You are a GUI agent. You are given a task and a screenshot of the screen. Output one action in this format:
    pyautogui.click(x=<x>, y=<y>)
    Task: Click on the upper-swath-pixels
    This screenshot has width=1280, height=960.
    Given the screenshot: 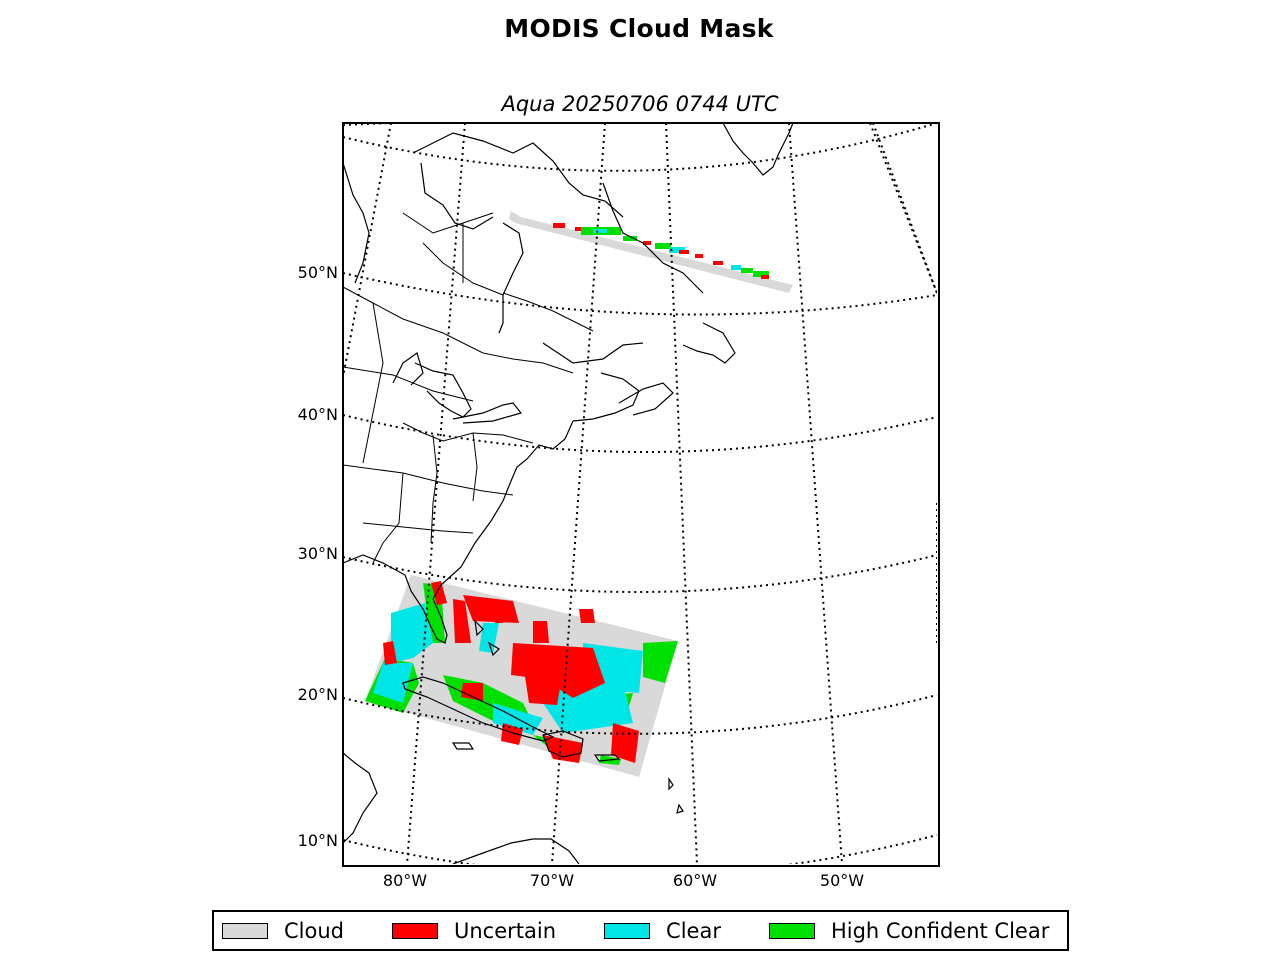 What is the action you would take?
    pyautogui.click(x=661, y=251)
    